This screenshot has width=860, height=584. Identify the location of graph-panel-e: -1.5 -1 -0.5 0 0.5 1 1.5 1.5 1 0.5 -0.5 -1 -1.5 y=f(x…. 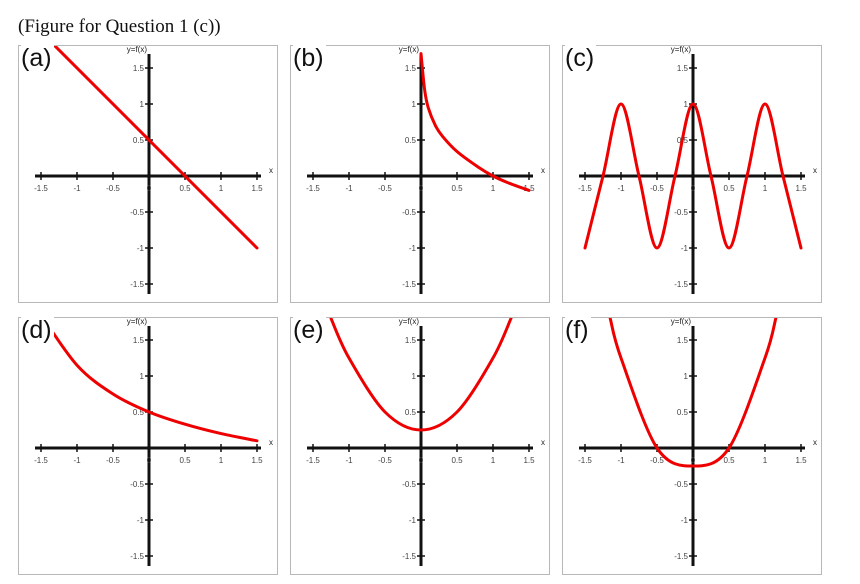
(420, 445).